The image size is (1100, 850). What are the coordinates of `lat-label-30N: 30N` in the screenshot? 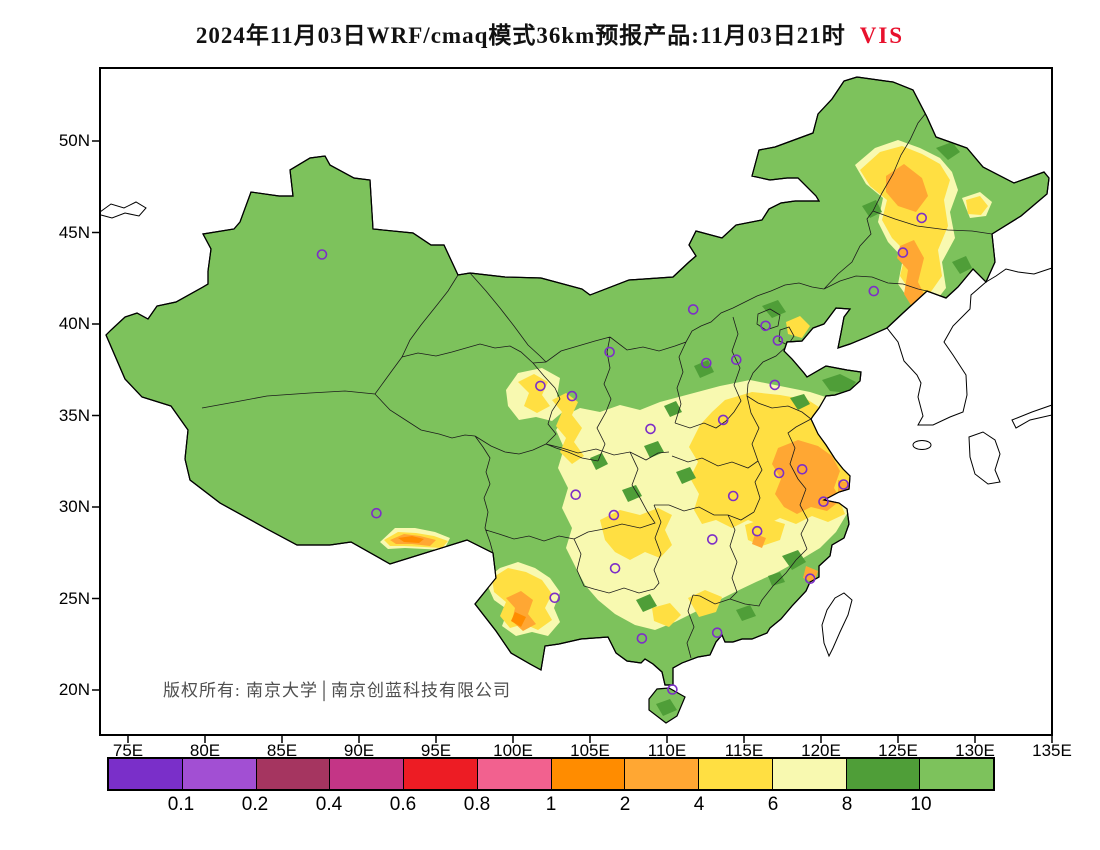 It's located at (74, 506).